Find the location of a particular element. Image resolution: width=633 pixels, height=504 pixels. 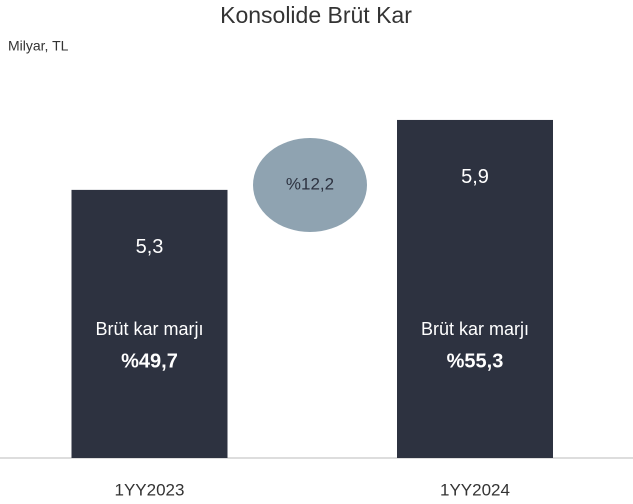

margin-value: %55,3 is located at coordinates (475, 361).